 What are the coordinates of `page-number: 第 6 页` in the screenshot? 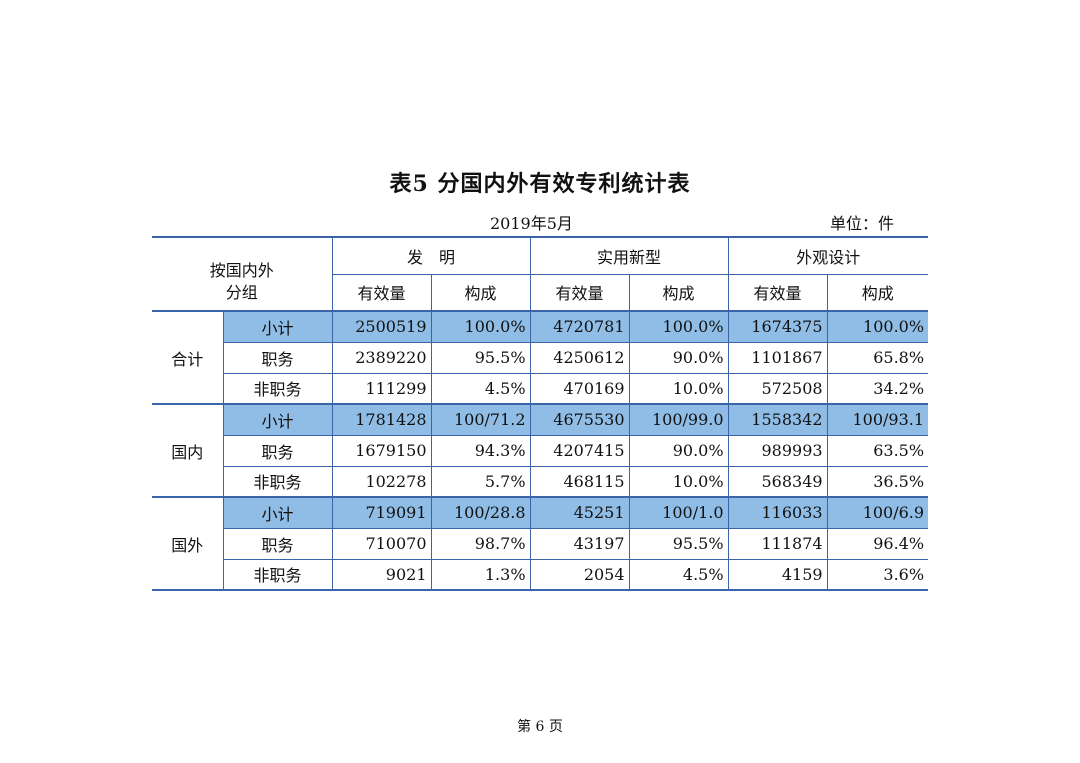 It's located at (540, 727).